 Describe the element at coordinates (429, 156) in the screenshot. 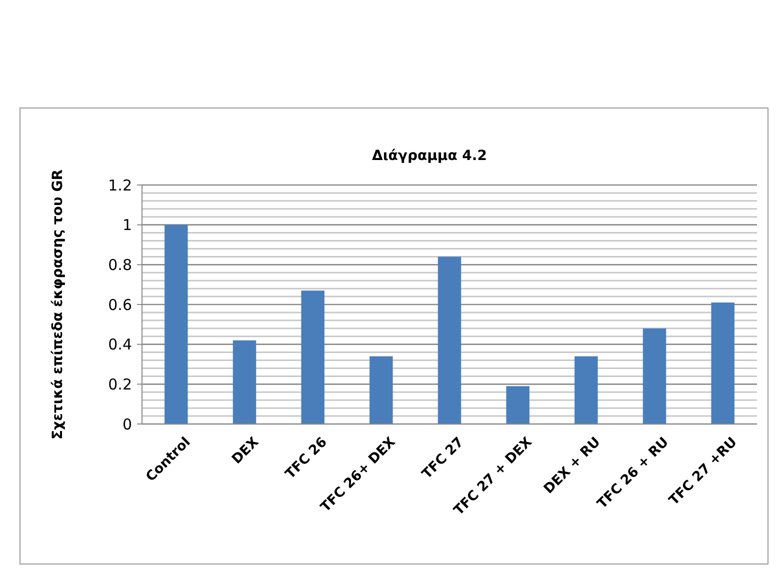

I see `chart-title: Διάγραμμα 4.2` at that location.